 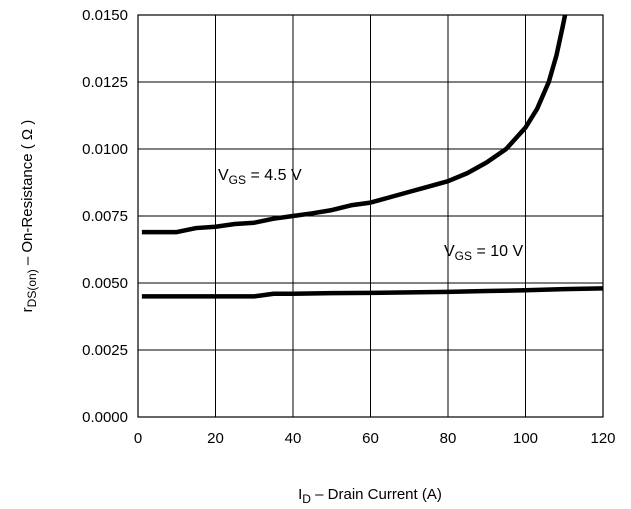 What do you see at coordinates (105, 283) in the screenshot?
I see `y-tick-label: 0.0050` at bounding box center [105, 283].